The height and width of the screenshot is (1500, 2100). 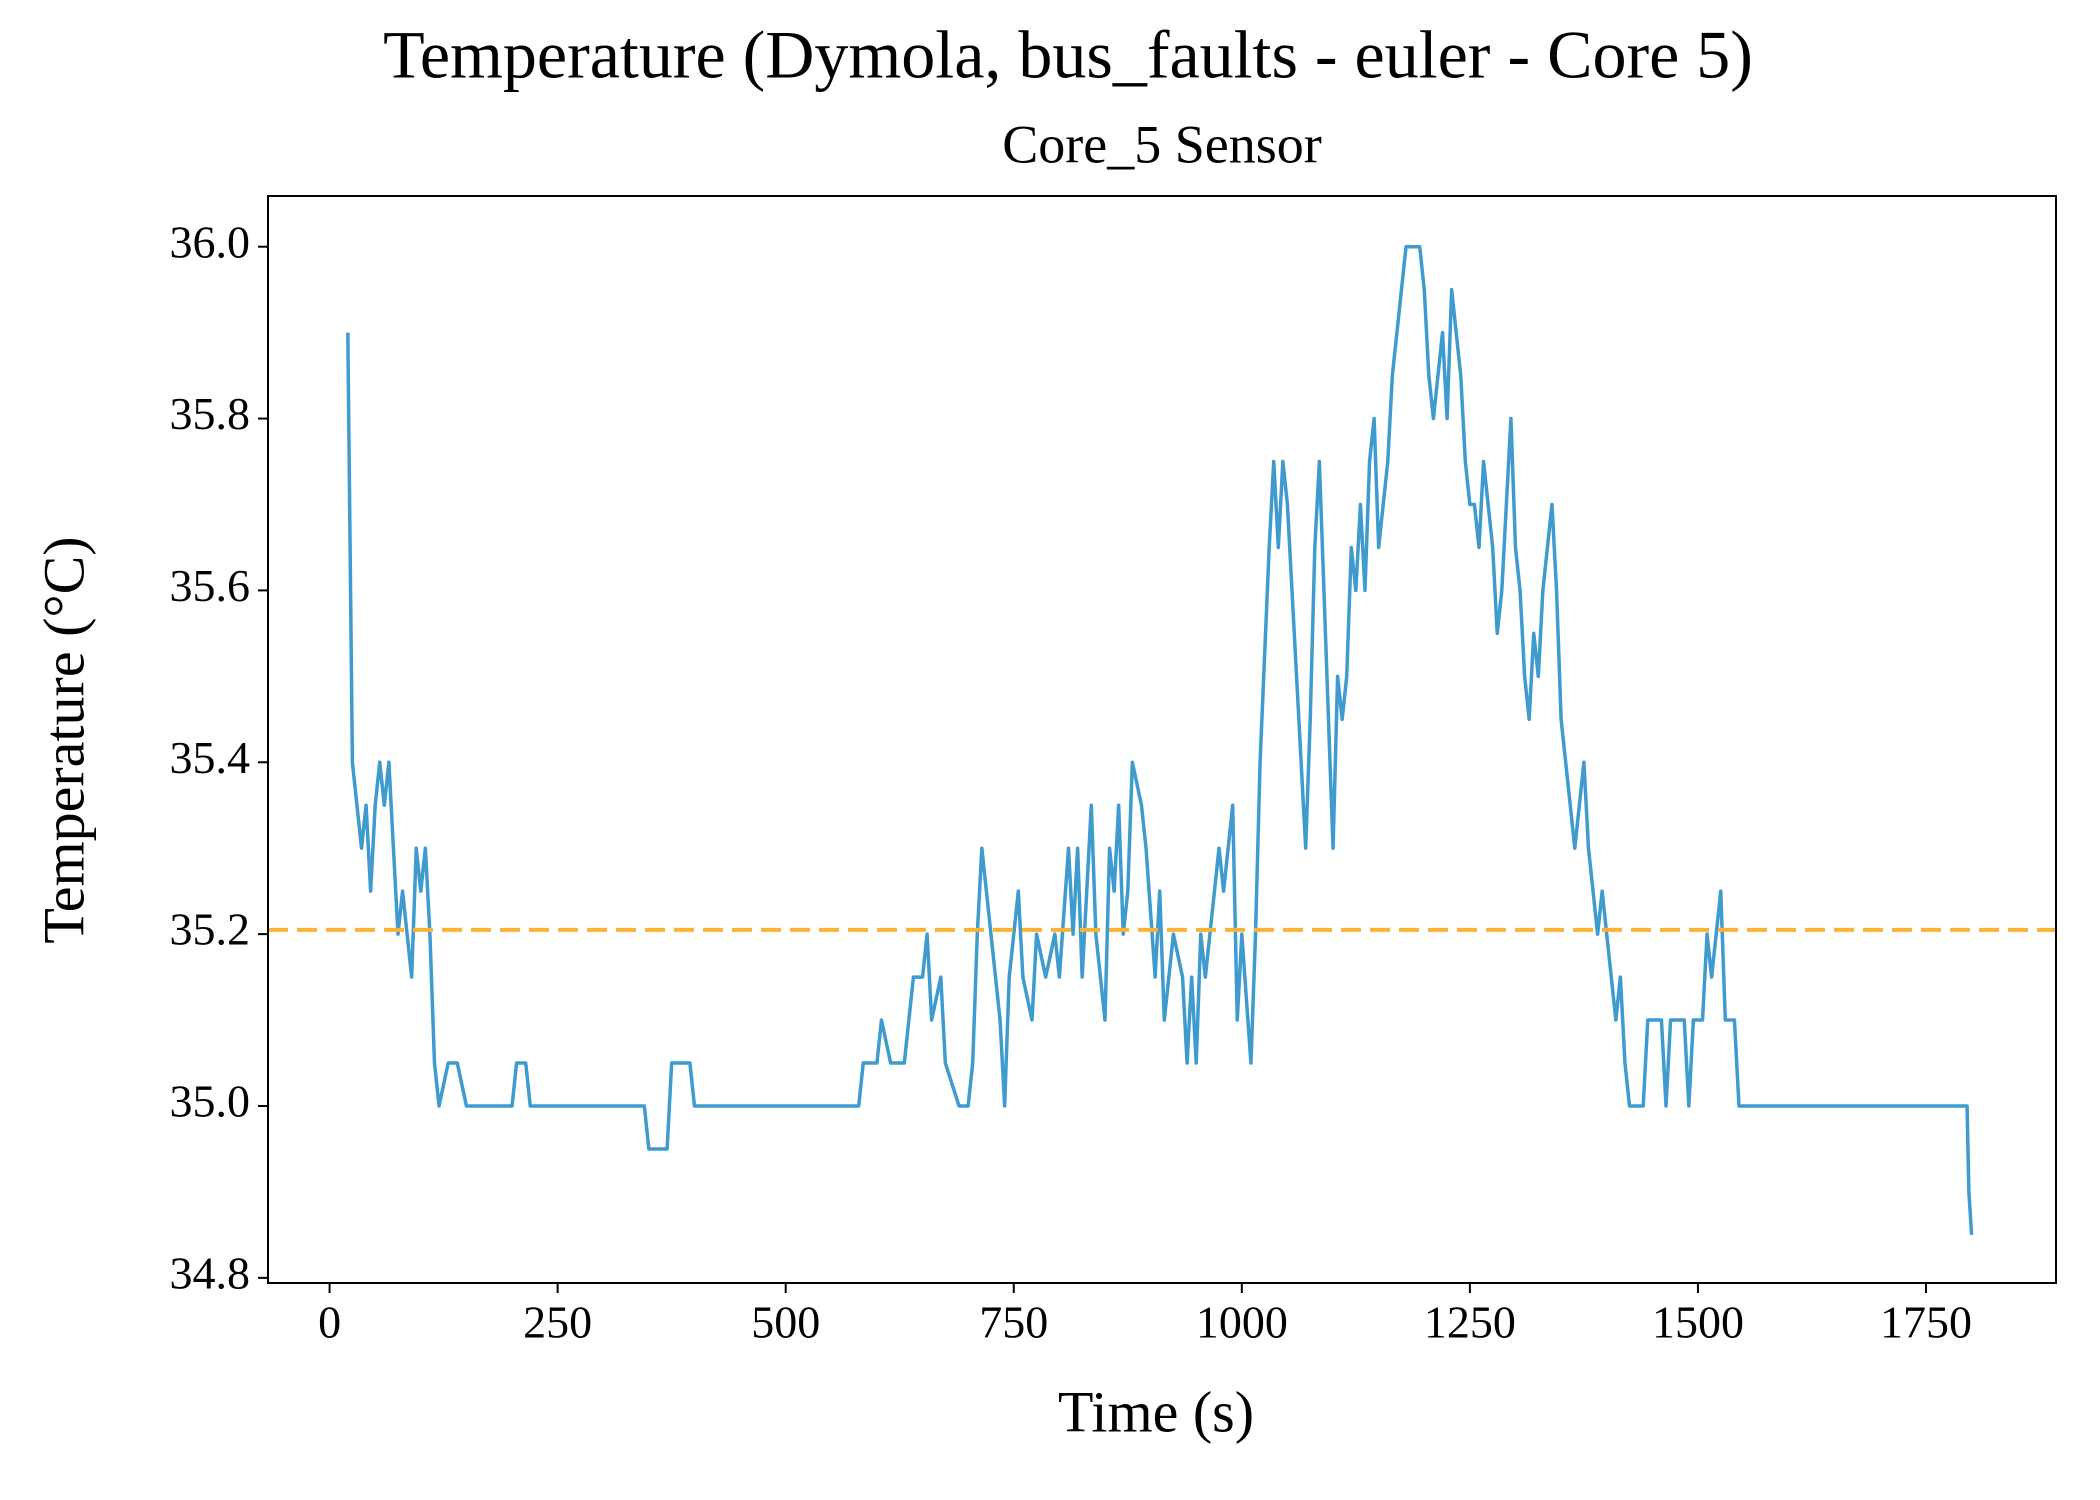 What do you see at coordinates (329, 1322) in the screenshot?
I see `x-tick-label: 0` at bounding box center [329, 1322].